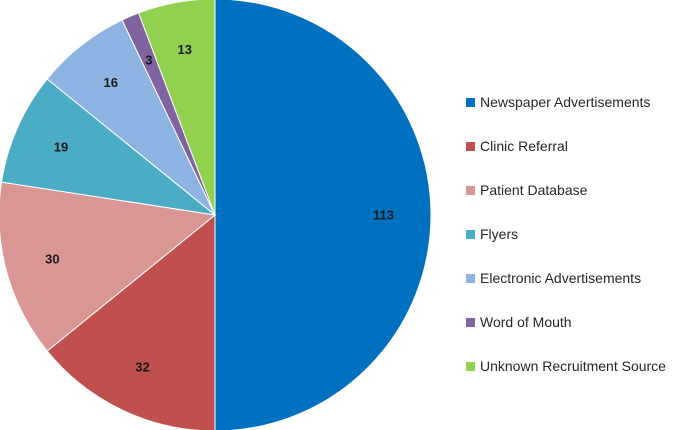  I want to click on legend-label: Flyers, so click(499, 234).